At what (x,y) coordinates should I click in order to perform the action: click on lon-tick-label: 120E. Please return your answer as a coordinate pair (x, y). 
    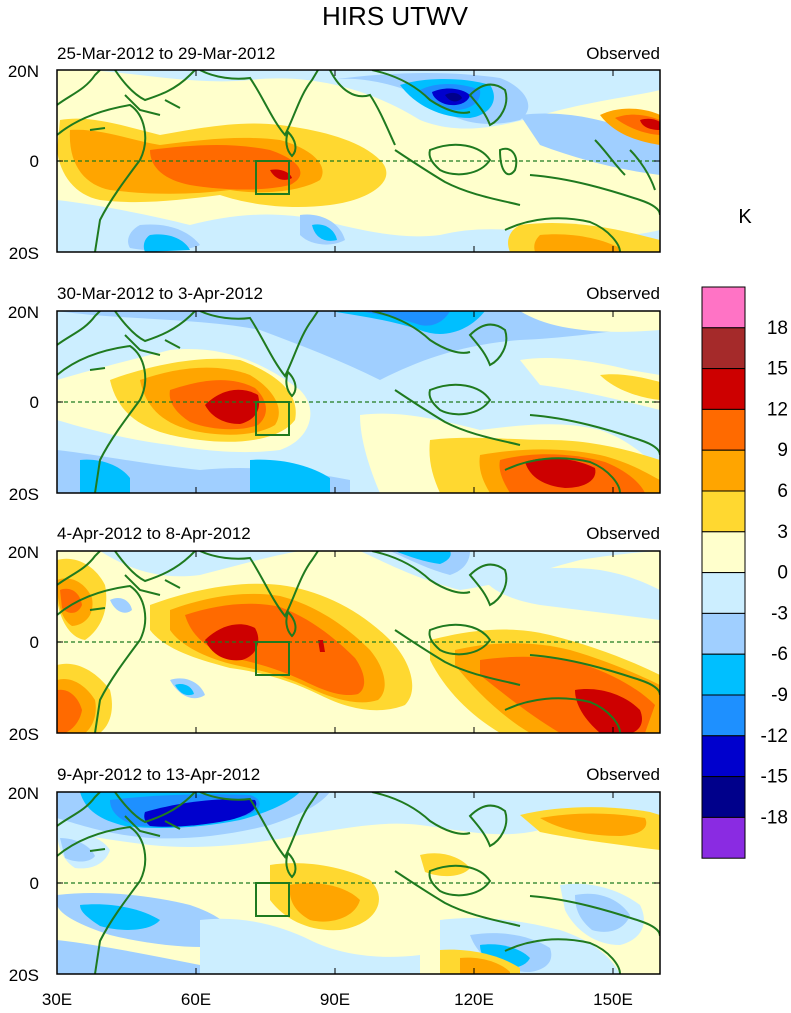
    Looking at the image, I should click on (474, 999).